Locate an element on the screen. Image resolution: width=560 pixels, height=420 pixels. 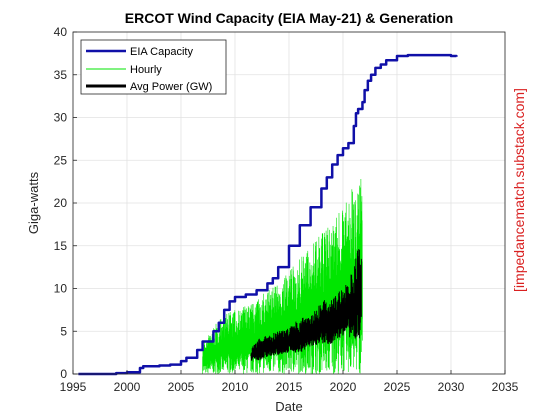
watermark-text: [impedancematch.substack.com] is located at coordinates (519, 190).